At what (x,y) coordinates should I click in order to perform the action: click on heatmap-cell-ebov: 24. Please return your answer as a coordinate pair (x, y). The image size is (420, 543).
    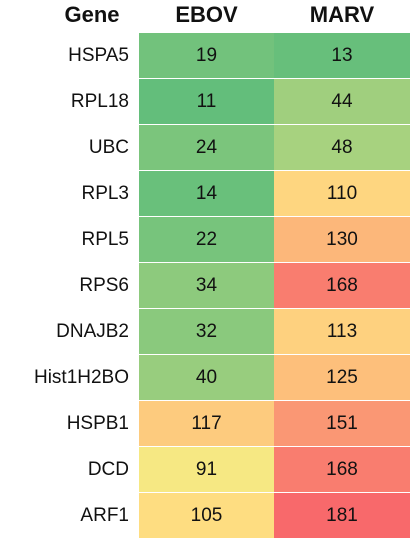
    Looking at the image, I should click on (206, 148).